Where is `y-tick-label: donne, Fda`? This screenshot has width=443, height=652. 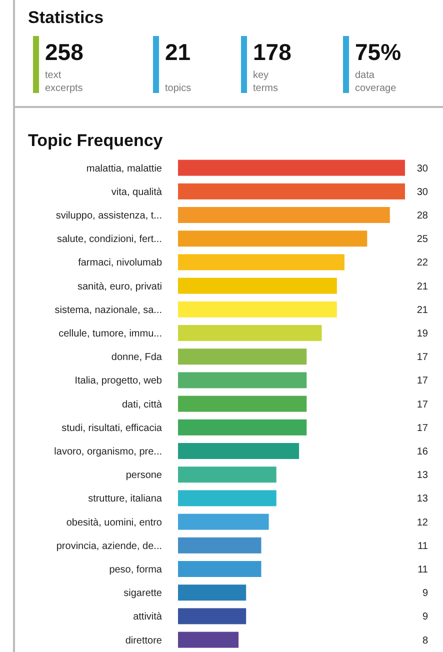
y-tick-label: donne, Fda is located at coordinates (136, 358).